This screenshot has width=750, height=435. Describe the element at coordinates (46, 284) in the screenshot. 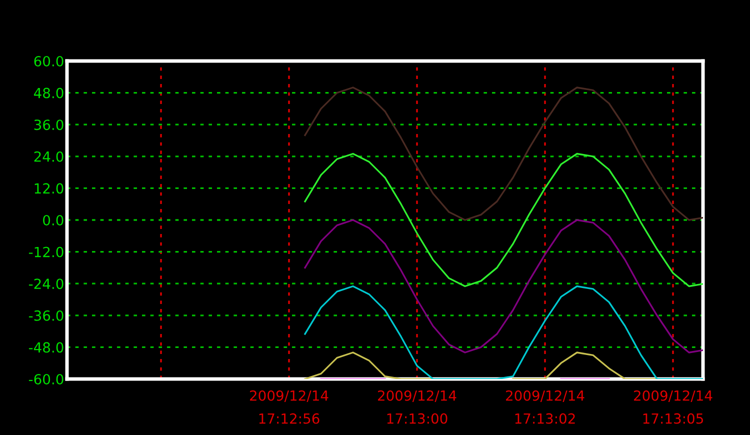

I see `y-tick-label: -24.0` at that location.